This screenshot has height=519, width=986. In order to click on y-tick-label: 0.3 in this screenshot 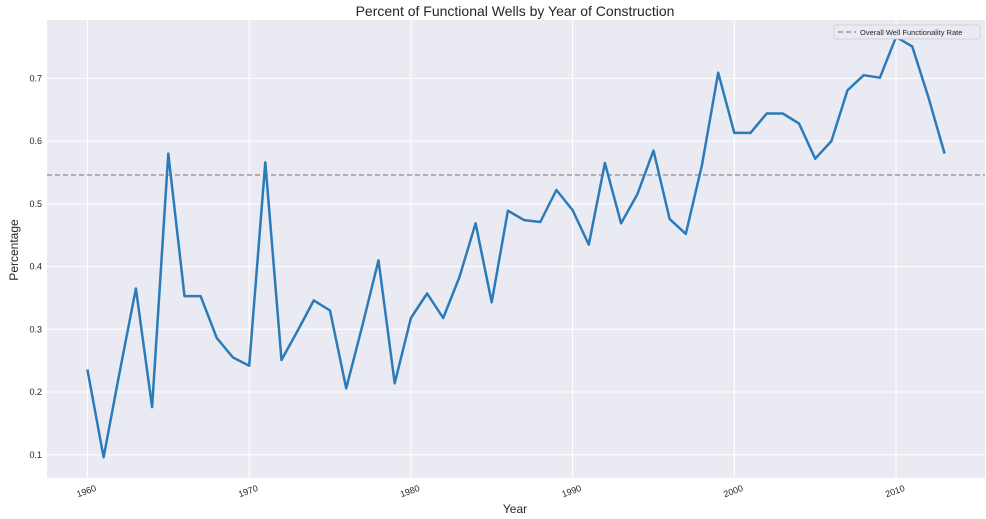, I will do `click(35, 329)`.